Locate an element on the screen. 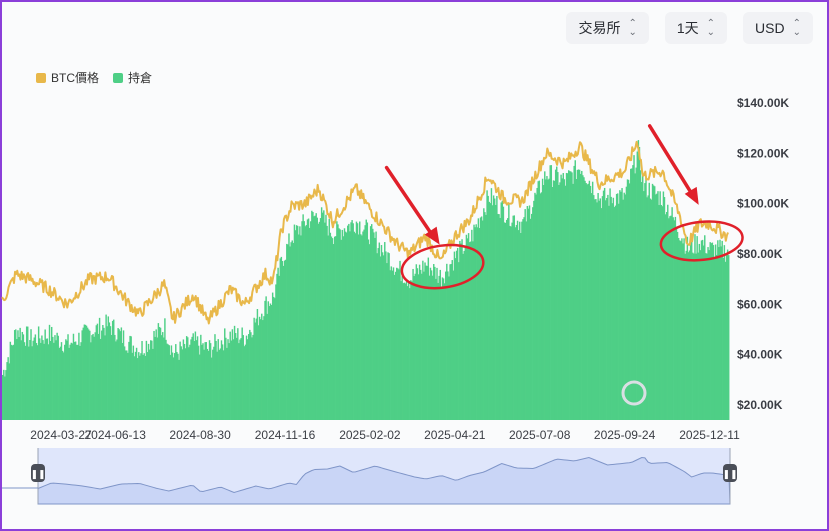 This screenshot has height=531, width=829. annotation-arrow is located at coordinates (410, 203).